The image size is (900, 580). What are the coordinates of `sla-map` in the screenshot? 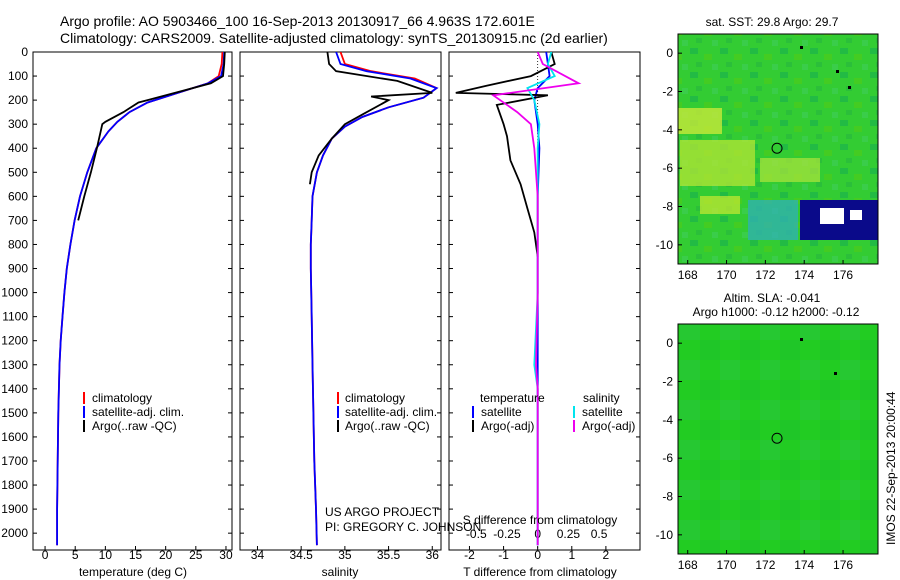 It's located at (778, 439).